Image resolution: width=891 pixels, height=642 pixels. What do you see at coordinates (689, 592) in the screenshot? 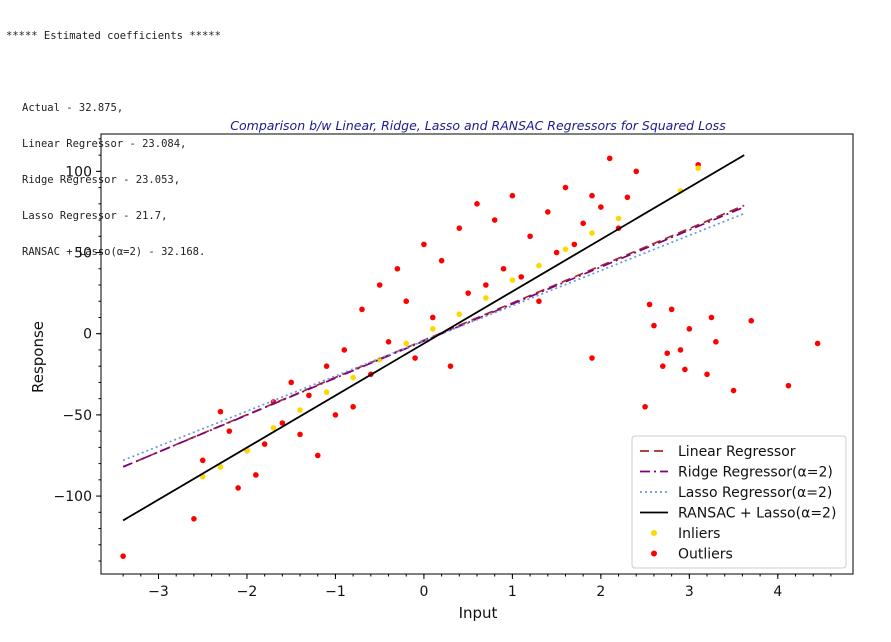
I see `x-tick-label: 3` at bounding box center [689, 592].